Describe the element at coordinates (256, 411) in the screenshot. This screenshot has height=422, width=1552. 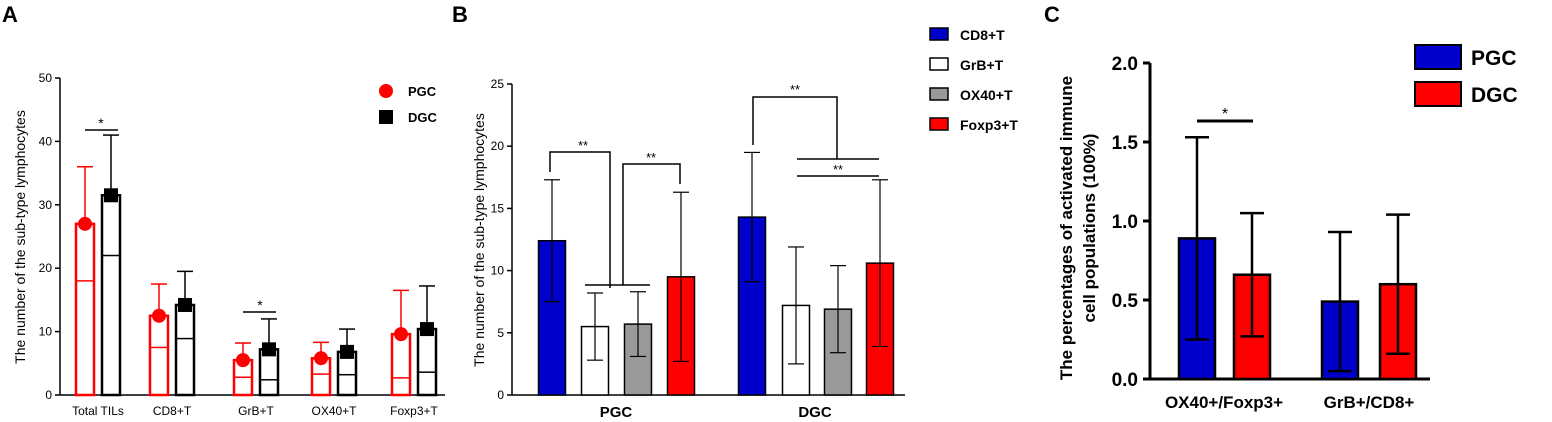
I see `panel-a-x-tick-label: GrB+T` at that location.